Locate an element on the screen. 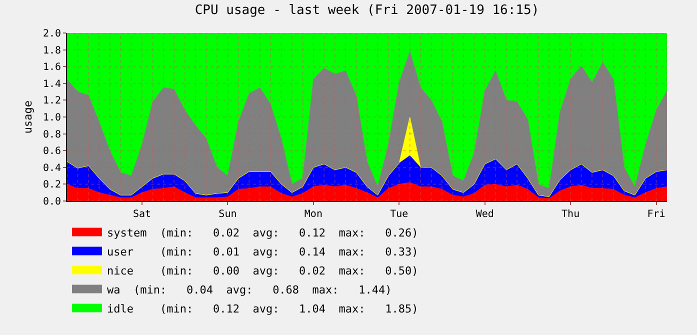  y-tick-label: 0.6 is located at coordinates (51, 152).